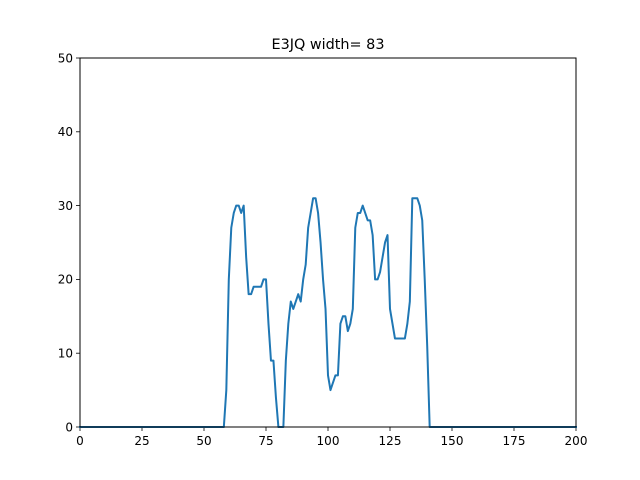 This screenshot has height=480, width=640. What do you see at coordinates (65, 280) in the screenshot?
I see `y-tick-label: 20` at bounding box center [65, 280].